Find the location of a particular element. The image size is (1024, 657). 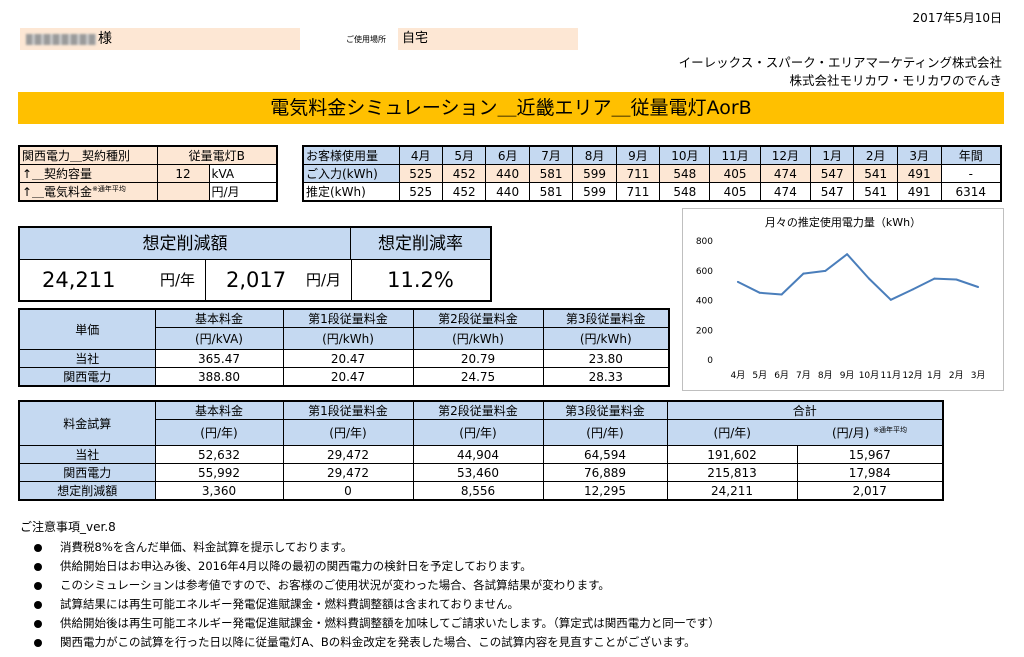

fee-row-header: 料金試算 is located at coordinates (87, 423).